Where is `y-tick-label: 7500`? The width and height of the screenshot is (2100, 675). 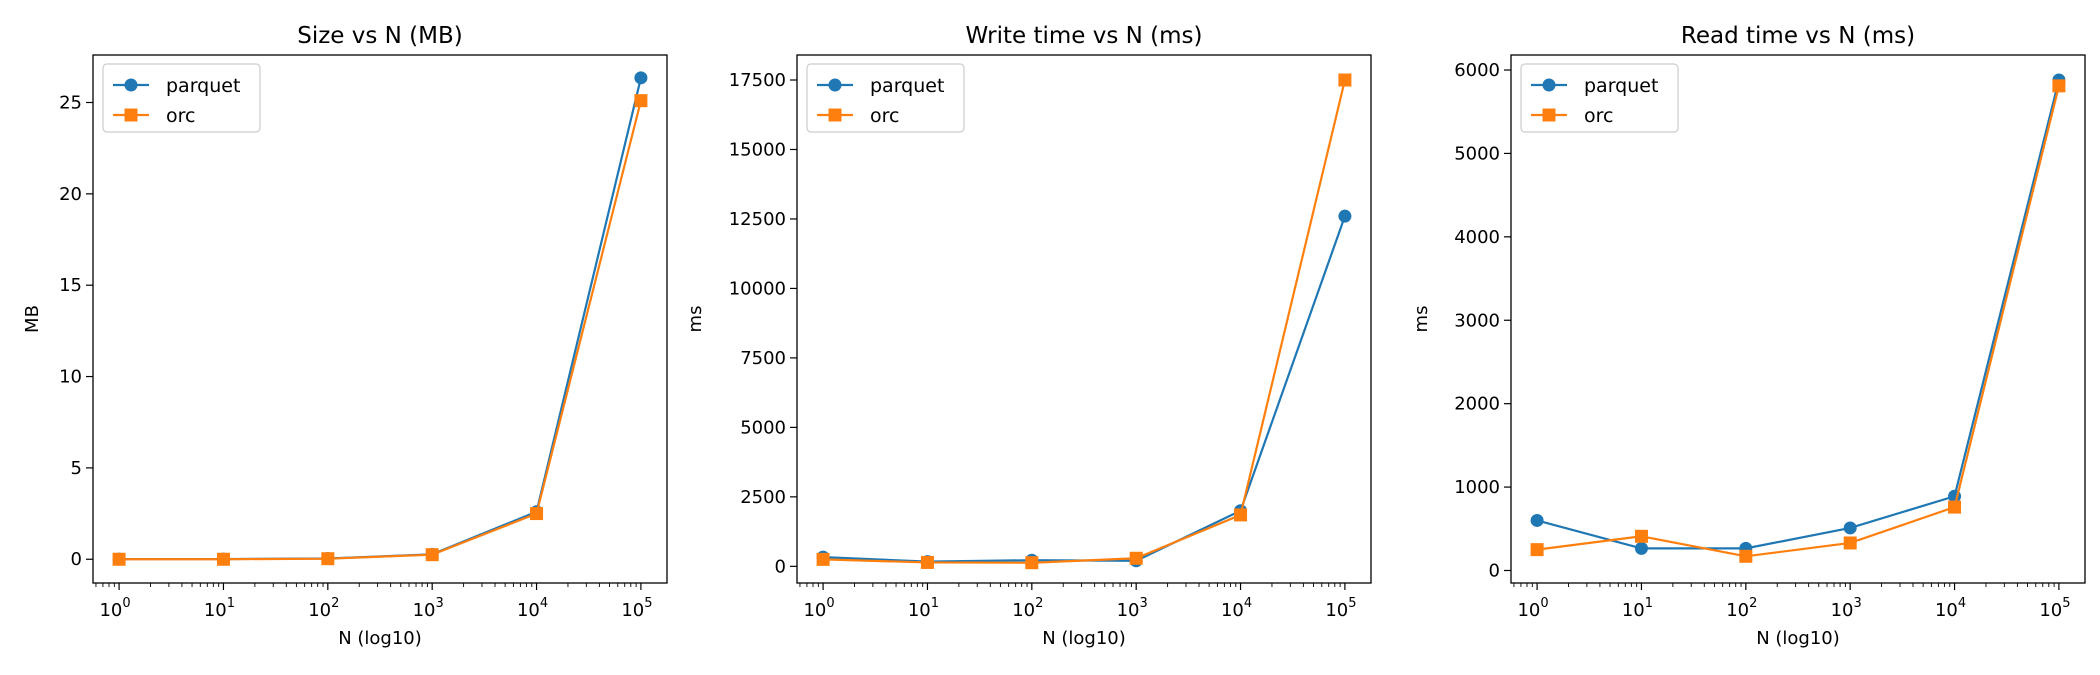 y-tick-label: 7500 is located at coordinates (763, 358).